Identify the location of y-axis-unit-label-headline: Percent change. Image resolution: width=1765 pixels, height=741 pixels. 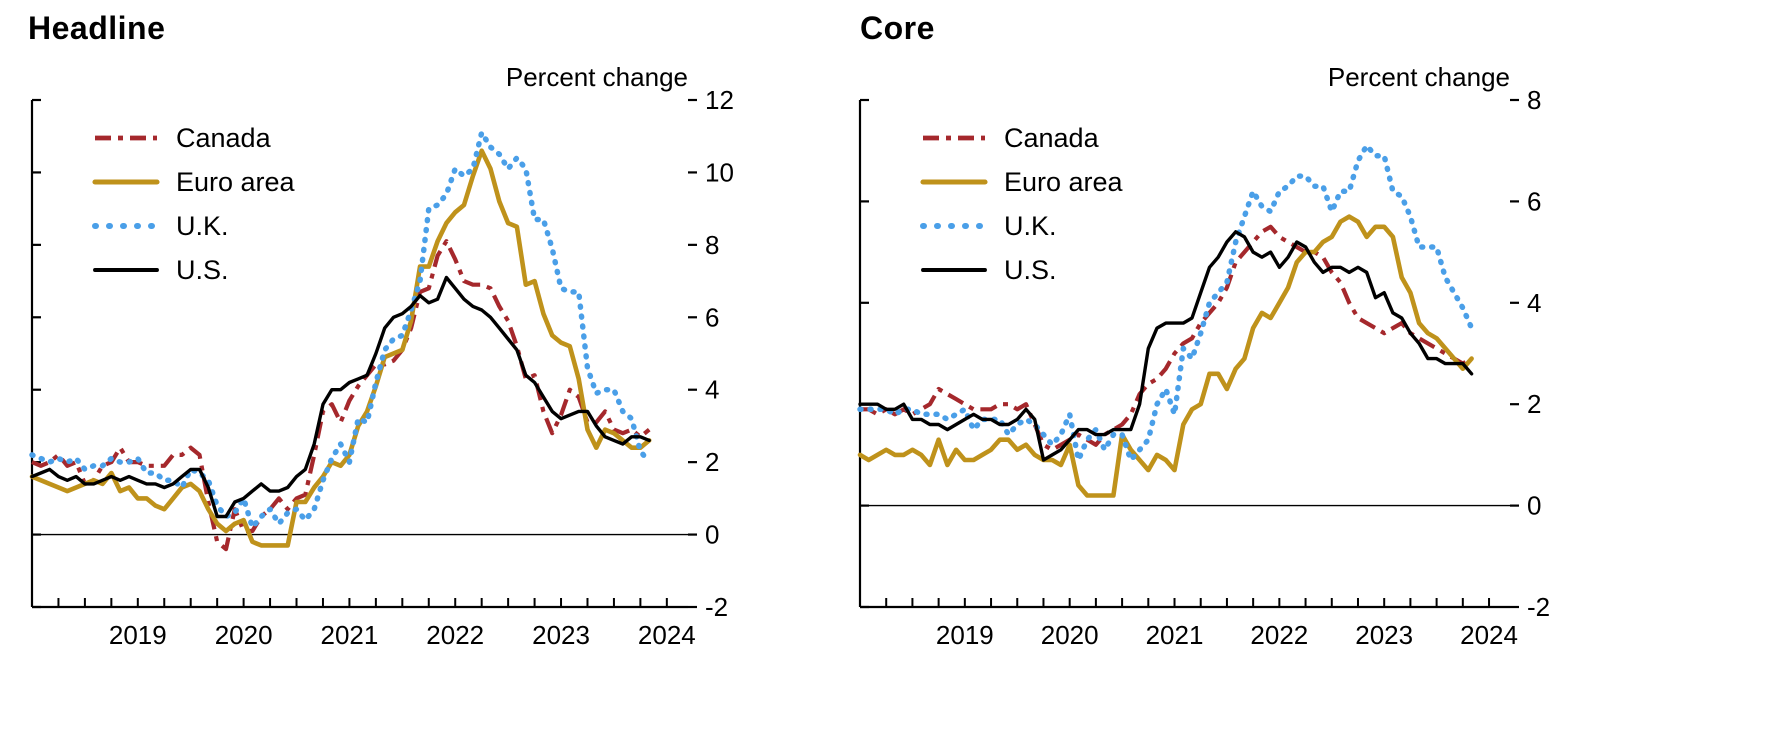
(596, 77).